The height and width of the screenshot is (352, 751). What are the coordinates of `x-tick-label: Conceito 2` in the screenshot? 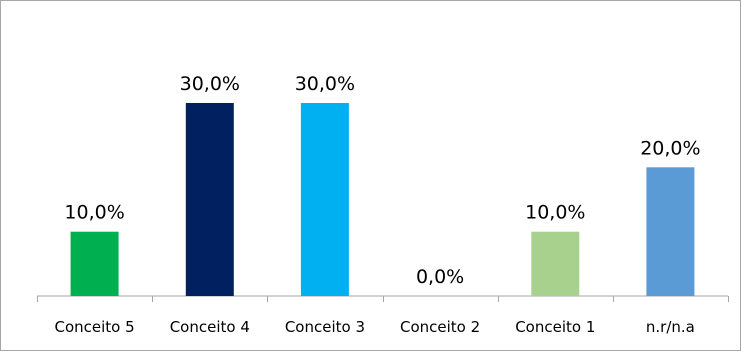 It's located at (440, 327).